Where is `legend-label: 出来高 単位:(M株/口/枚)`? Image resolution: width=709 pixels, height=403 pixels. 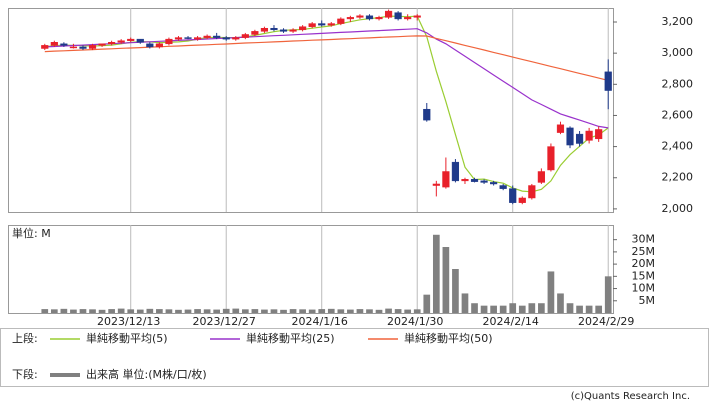
legend-label: 出来高 単位:(M株/口/枚) is located at coordinates (146, 374).